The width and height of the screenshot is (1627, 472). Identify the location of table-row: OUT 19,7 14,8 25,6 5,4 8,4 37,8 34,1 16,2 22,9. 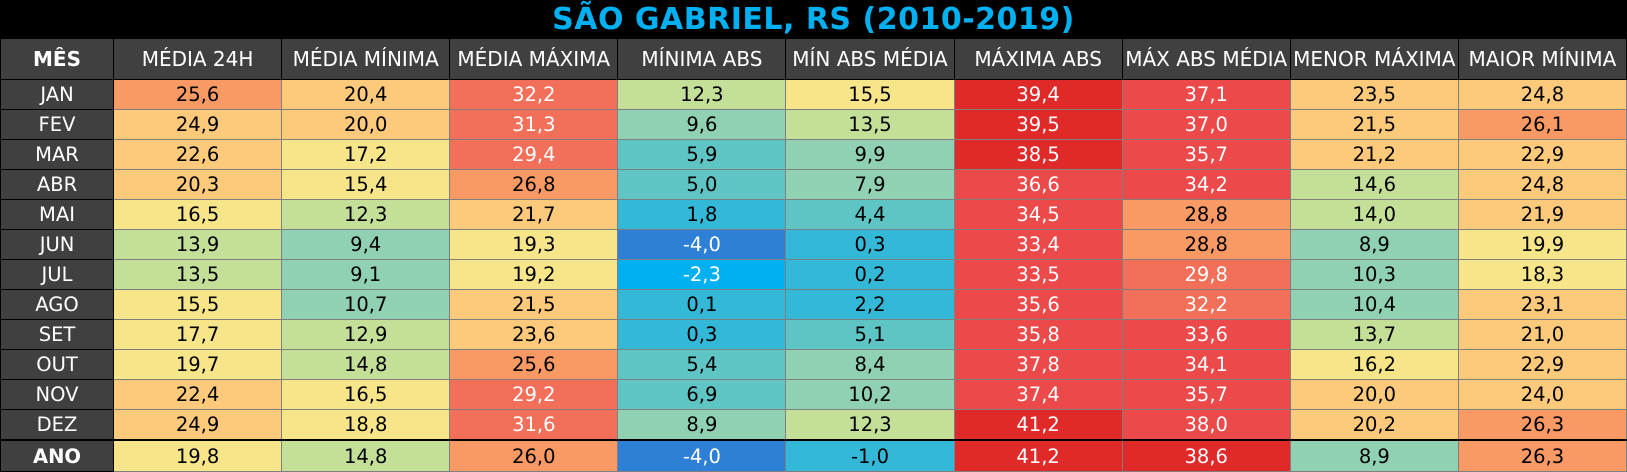
(813, 364).